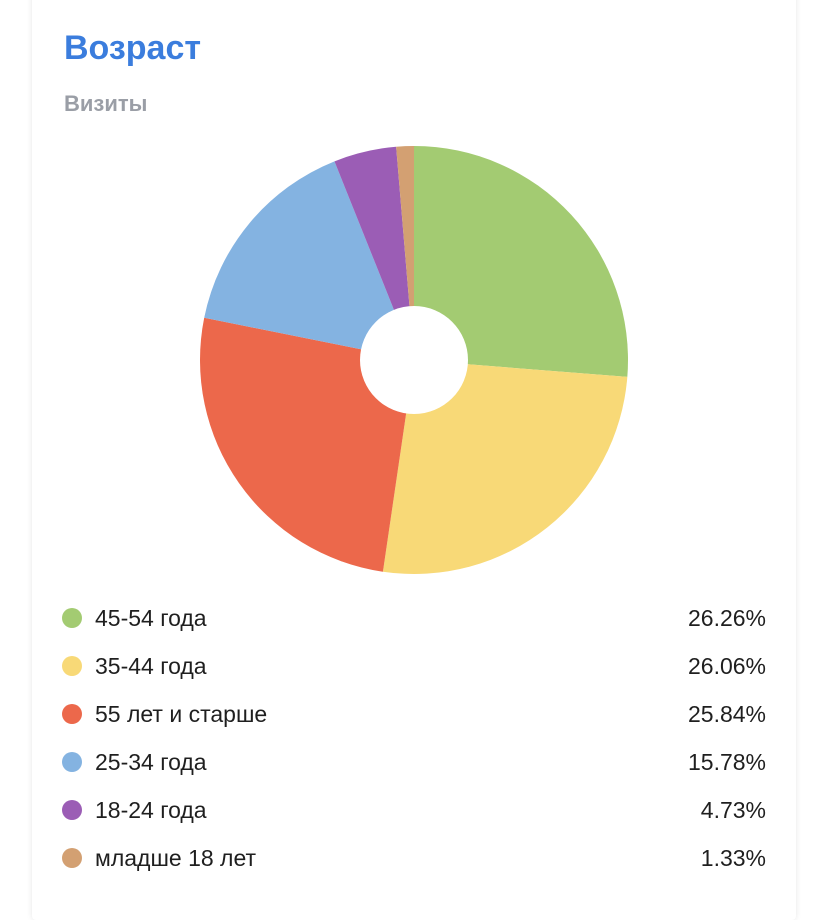 The height and width of the screenshot is (920, 828). Describe the element at coordinates (181, 713) in the screenshot. I see `legend-label: 55 лет и старше` at that location.